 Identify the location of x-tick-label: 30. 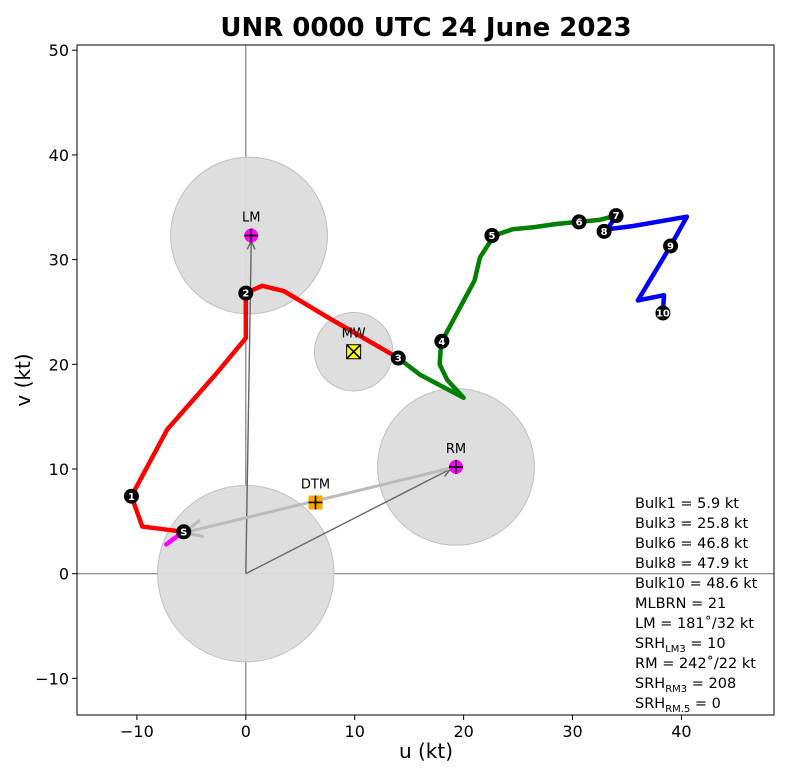
(572, 731).